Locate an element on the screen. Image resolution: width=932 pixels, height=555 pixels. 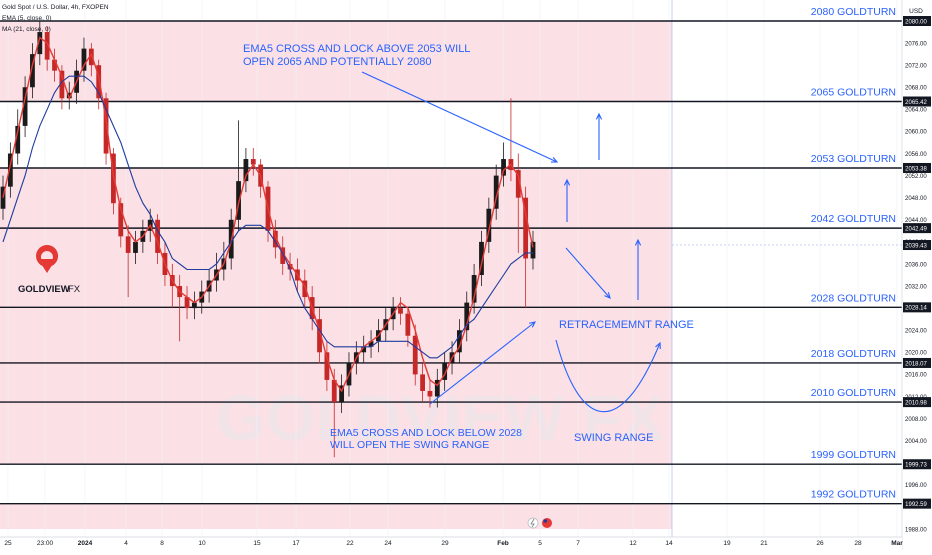
arrow-swing-curve is located at coordinates (608, 376).